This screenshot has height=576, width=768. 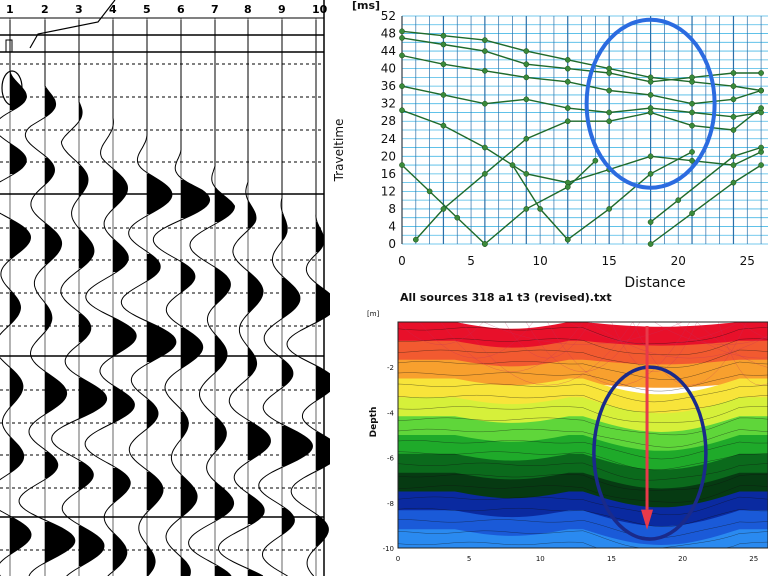 I want to click on tomogram-x-tick: 20, so click(x=682, y=559).